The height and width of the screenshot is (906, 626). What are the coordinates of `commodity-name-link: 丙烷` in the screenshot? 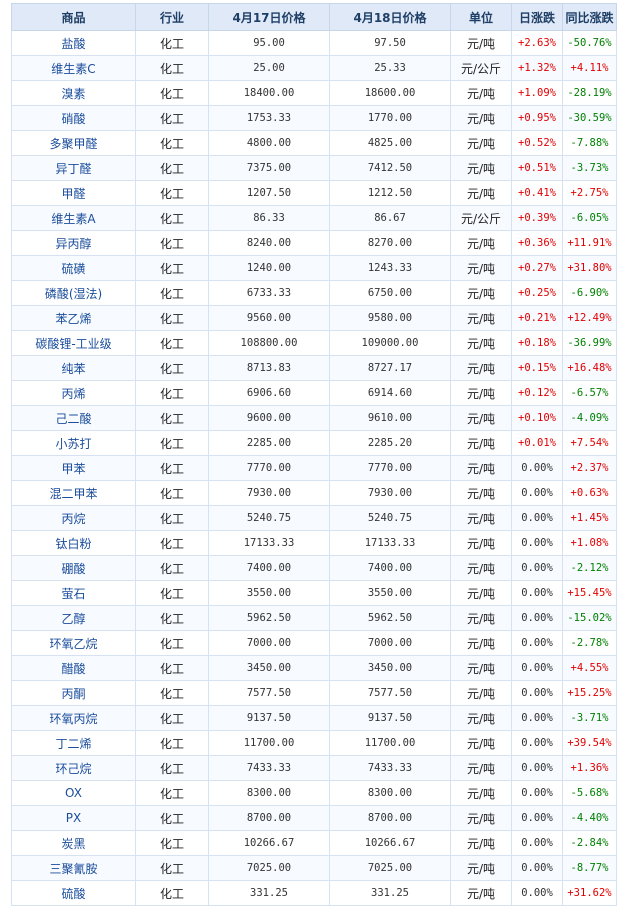 It's located at (73, 518).